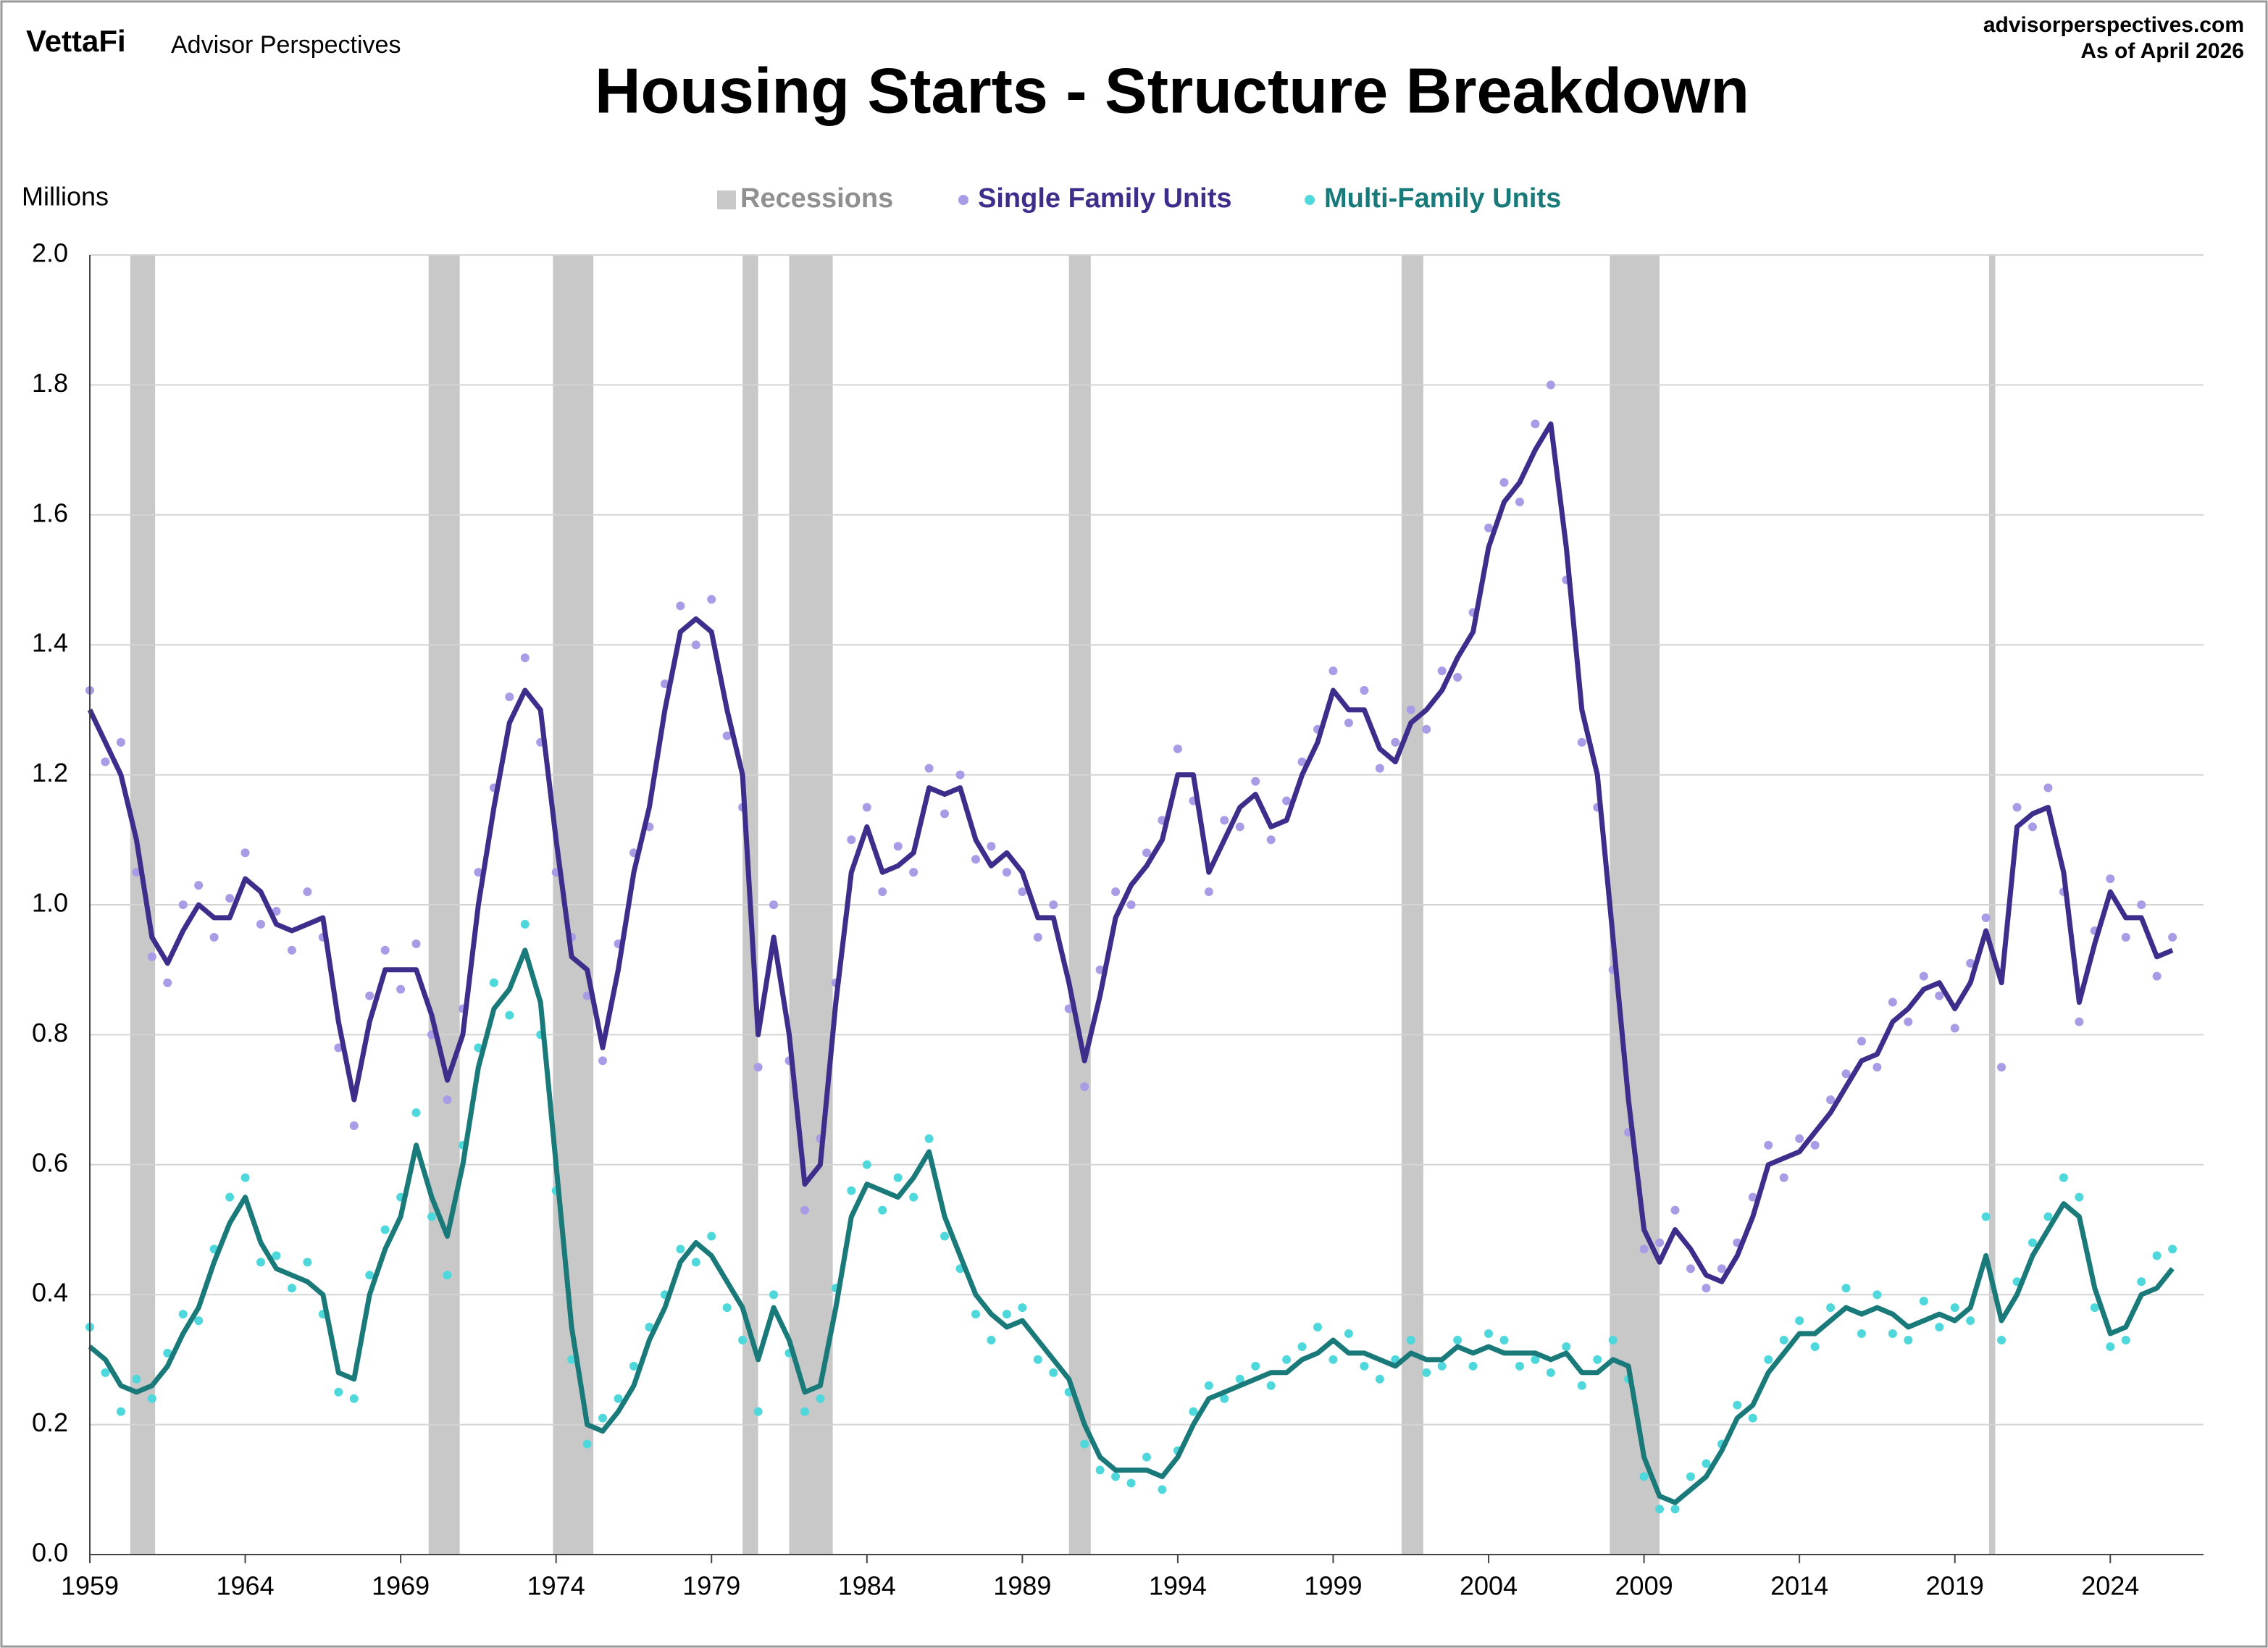 The image size is (2268, 1648). What do you see at coordinates (50, 1162) in the screenshot?
I see `y-tick-label: 0.6` at bounding box center [50, 1162].